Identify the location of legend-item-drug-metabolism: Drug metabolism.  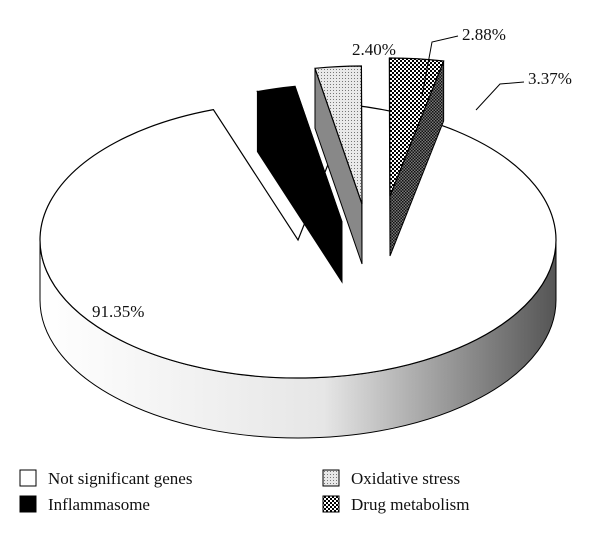
(396, 504).